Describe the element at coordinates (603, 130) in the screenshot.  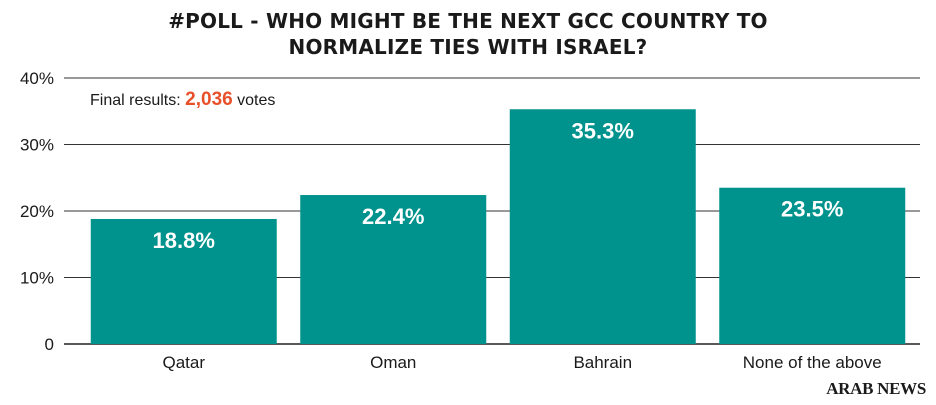
I see `bar-value-label: 35.3%` at that location.